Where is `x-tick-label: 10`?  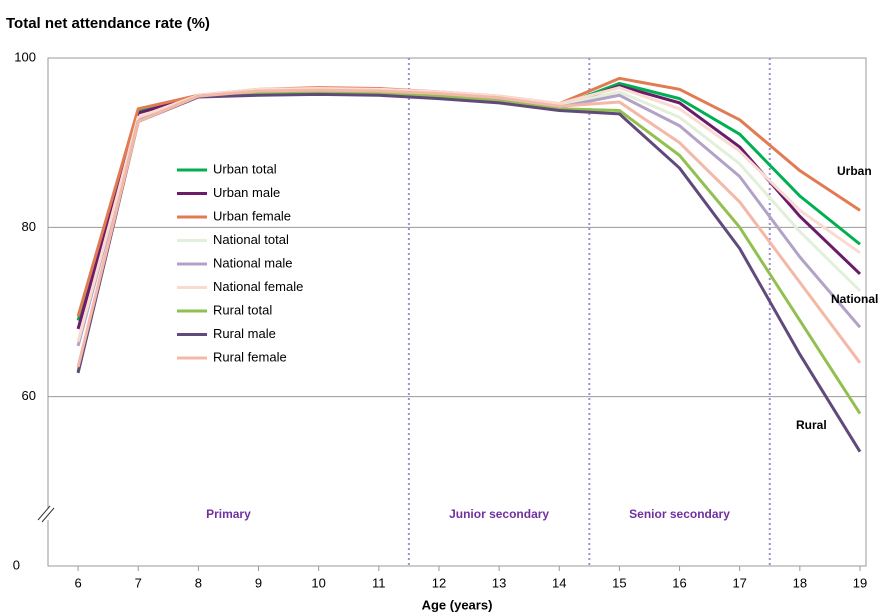 x-tick-label: 10 is located at coordinates (318, 582).